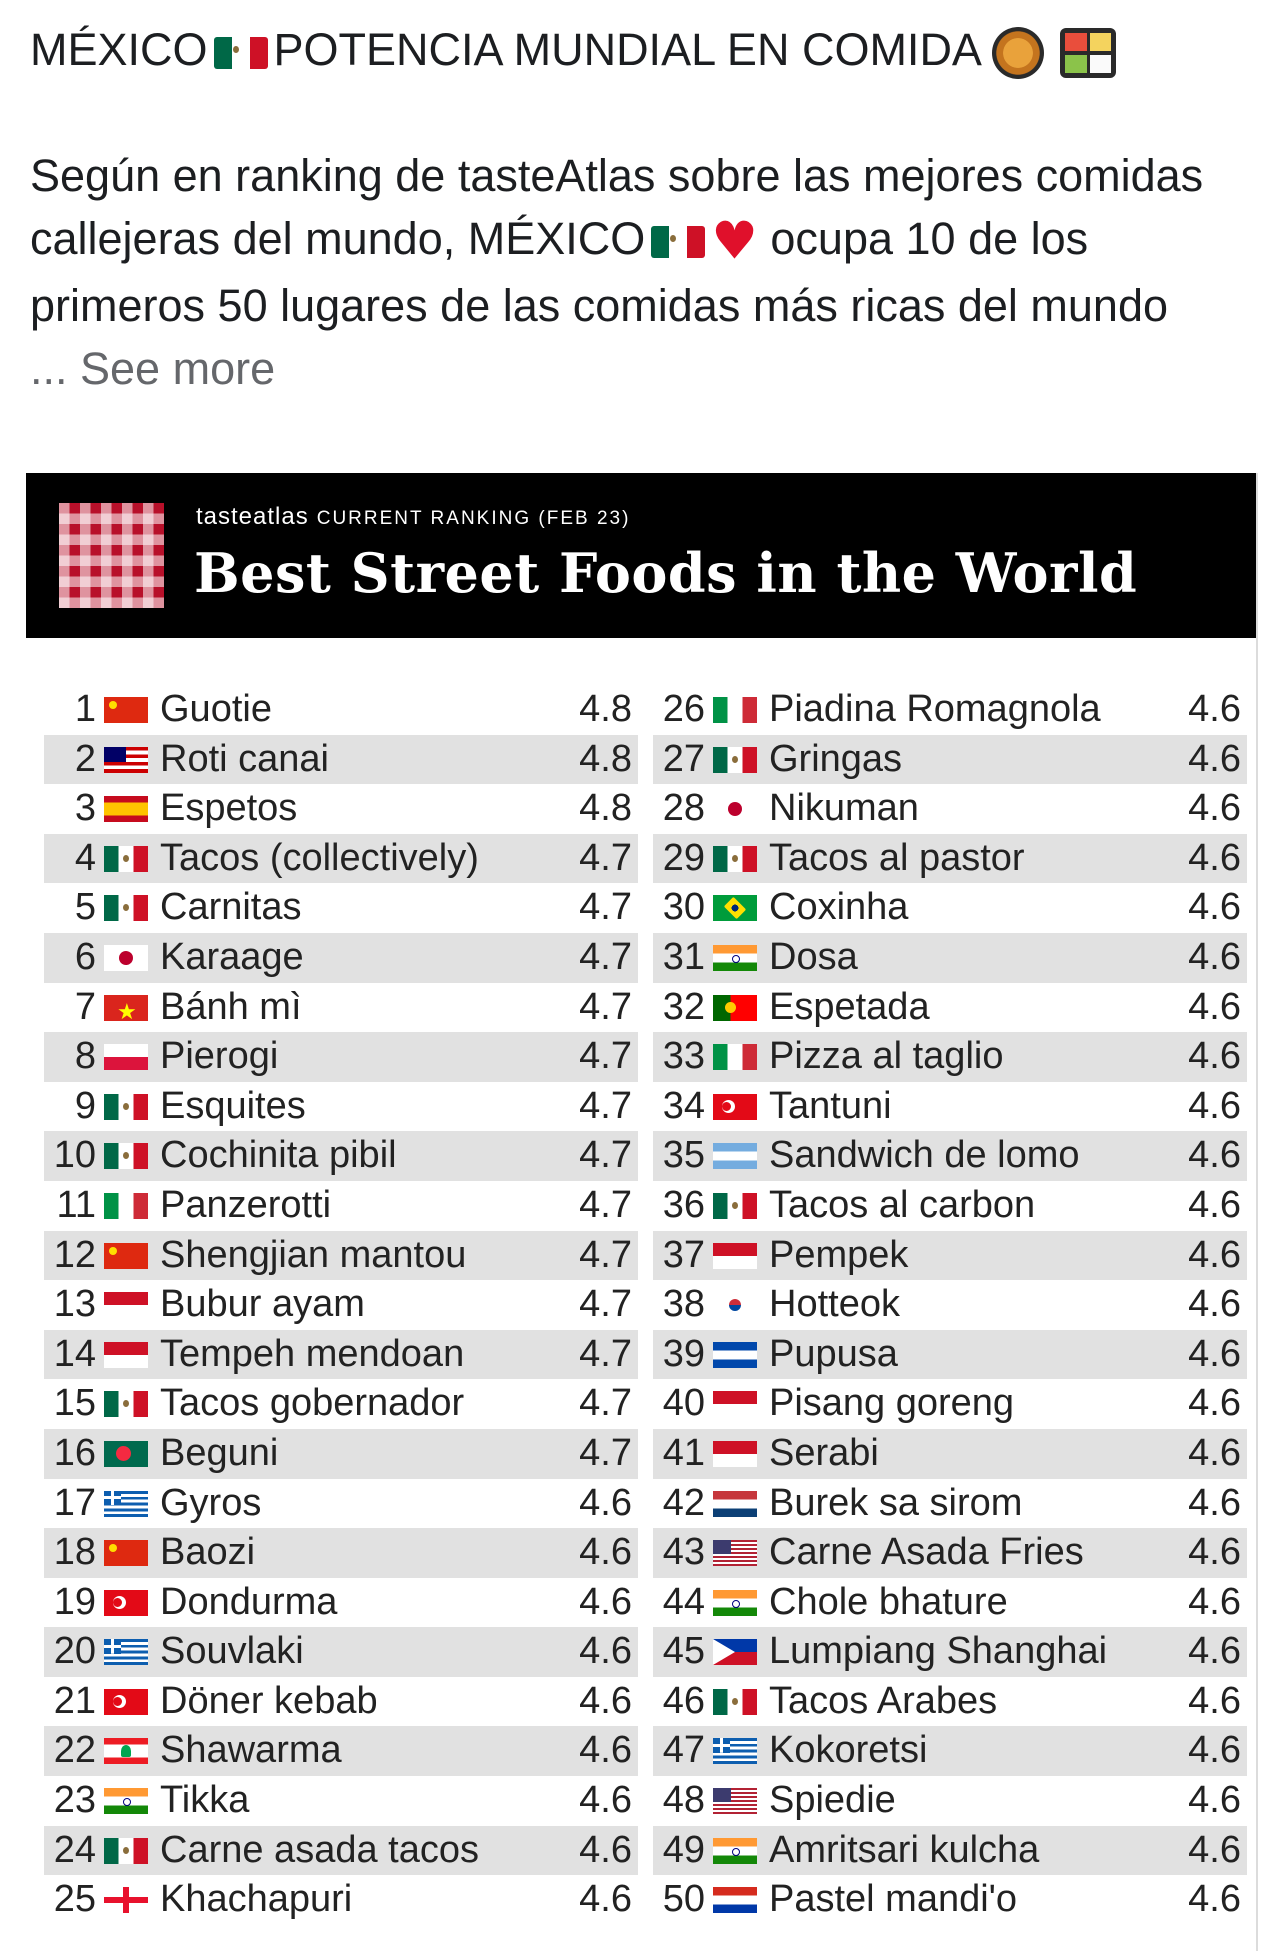 The width and height of the screenshot is (1284, 1951). Describe the element at coordinates (950, 710) in the screenshot. I see `ranking-row: 26 Piadina Romagnola 4.6` at that location.